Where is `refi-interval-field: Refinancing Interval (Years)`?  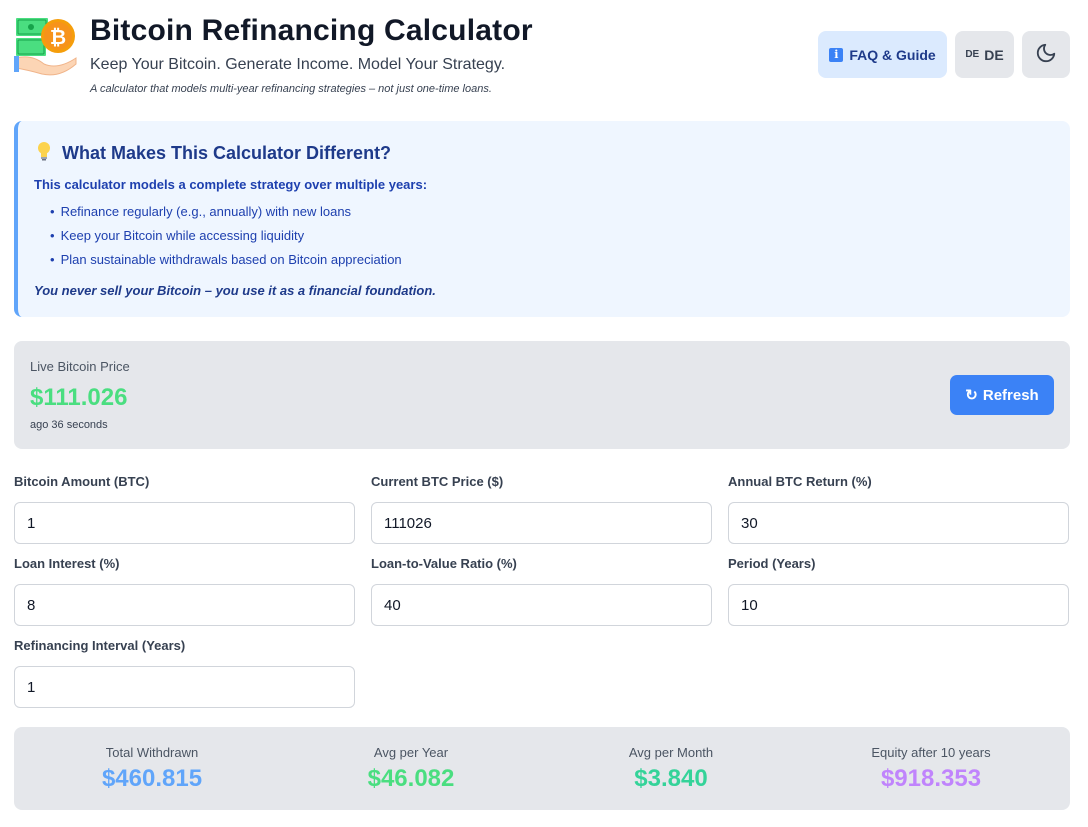 refi-interval-field: Refinancing Interval (Years) is located at coordinates (184, 673).